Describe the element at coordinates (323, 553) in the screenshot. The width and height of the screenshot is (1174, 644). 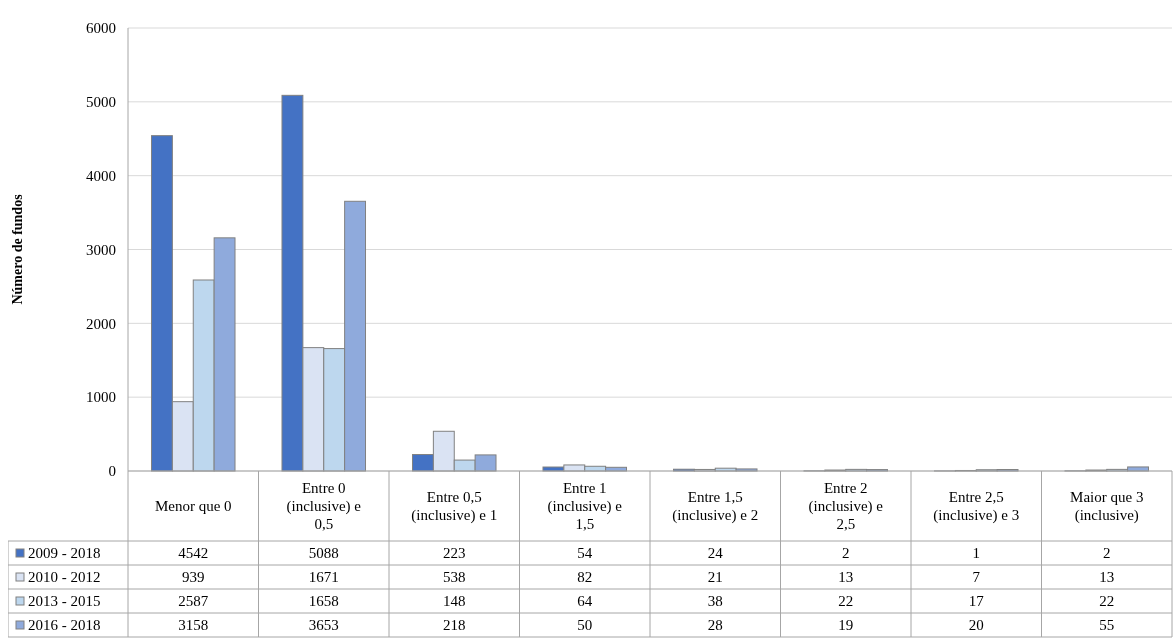
I see `data-label: 5088` at that location.